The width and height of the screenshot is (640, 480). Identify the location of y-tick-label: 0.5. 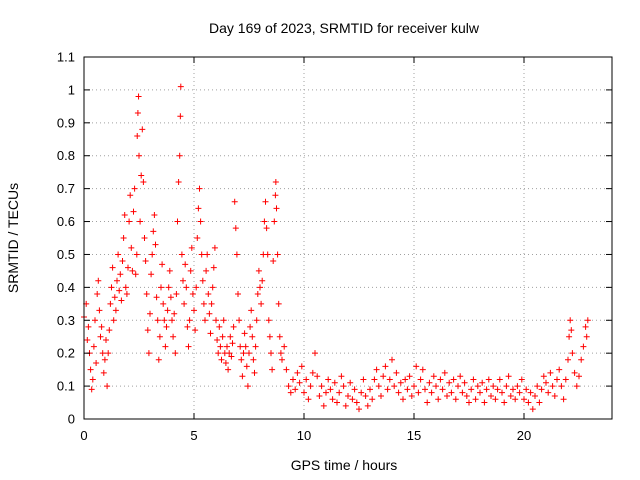
(66, 254).